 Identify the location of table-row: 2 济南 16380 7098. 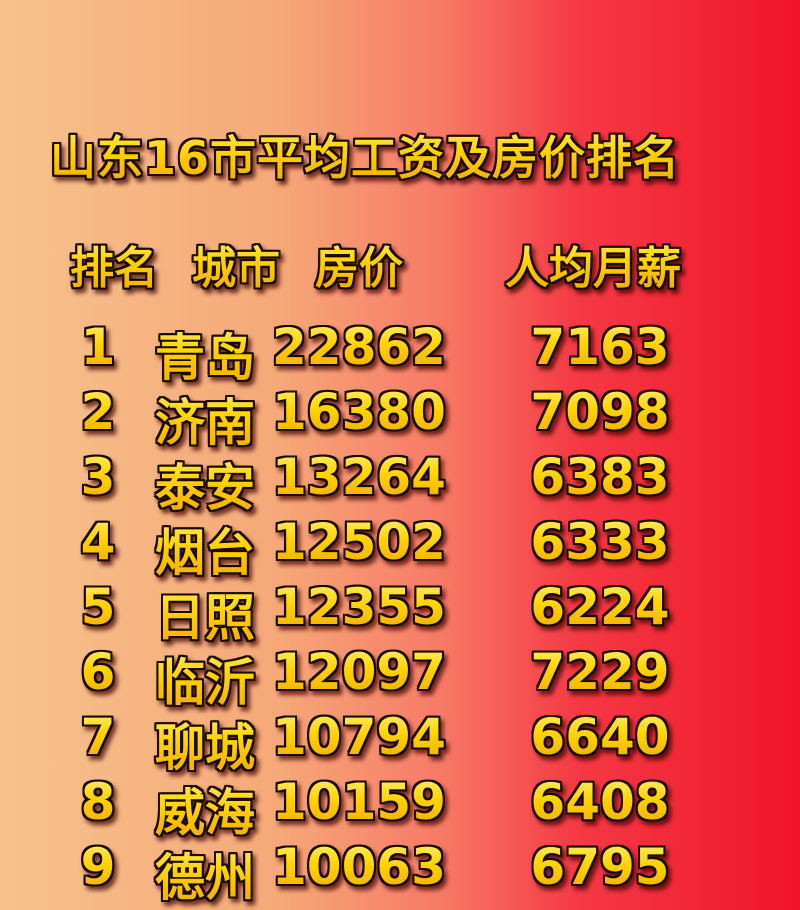
(400, 417).